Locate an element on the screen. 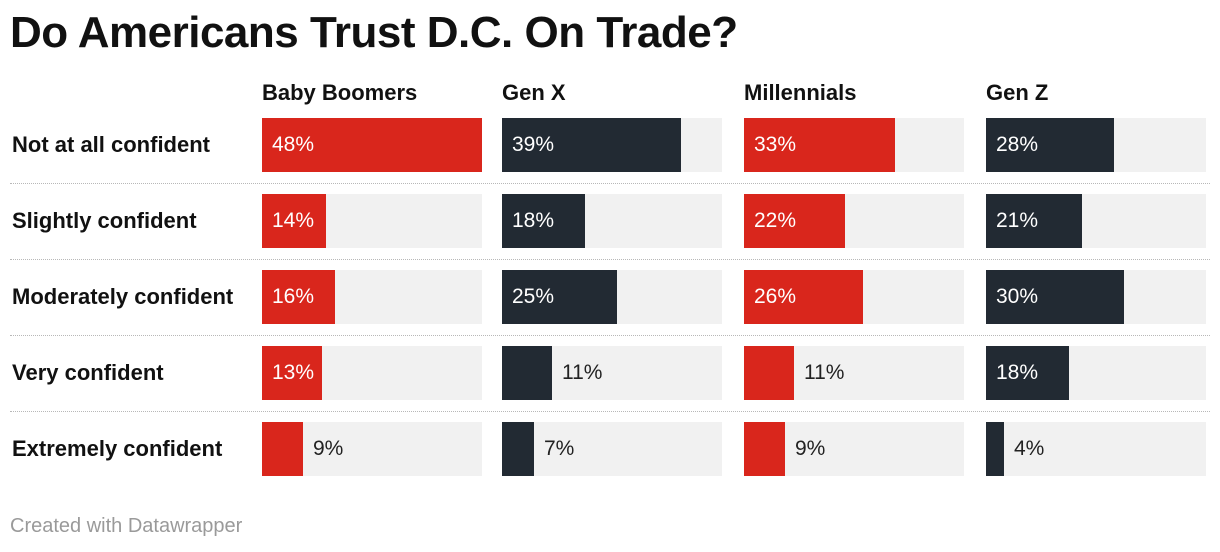 This screenshot has width=1220, height=552. bar-baby-boomers-very-confident is located at coordinates (292, 373).